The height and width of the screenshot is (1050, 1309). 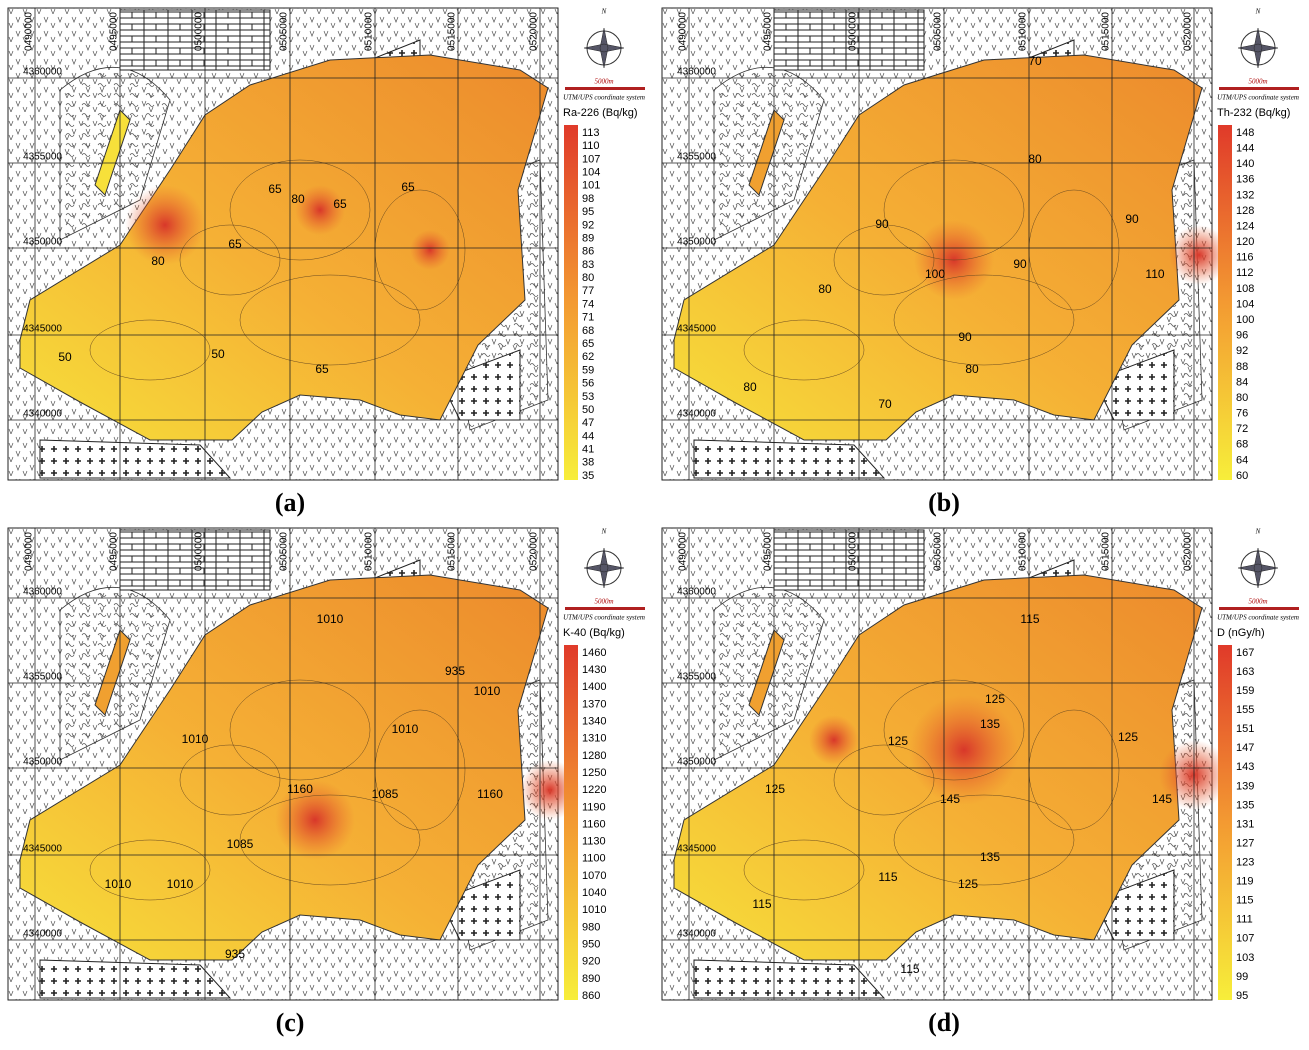 What do you see at coordinates (588, 318) in the screenshot?
I see `legend-tick: 71` at bounding box center [588, 318].